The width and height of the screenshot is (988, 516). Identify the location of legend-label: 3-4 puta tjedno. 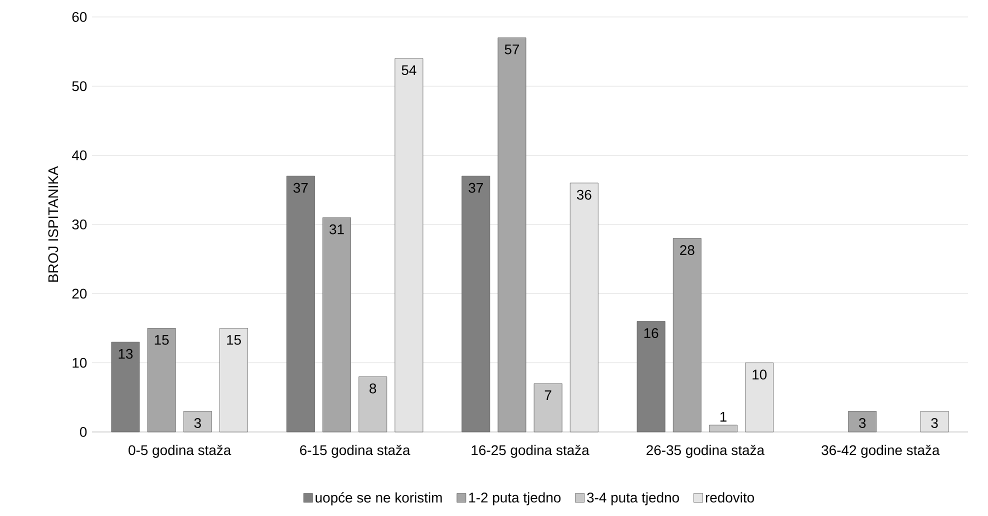
(633, 499).